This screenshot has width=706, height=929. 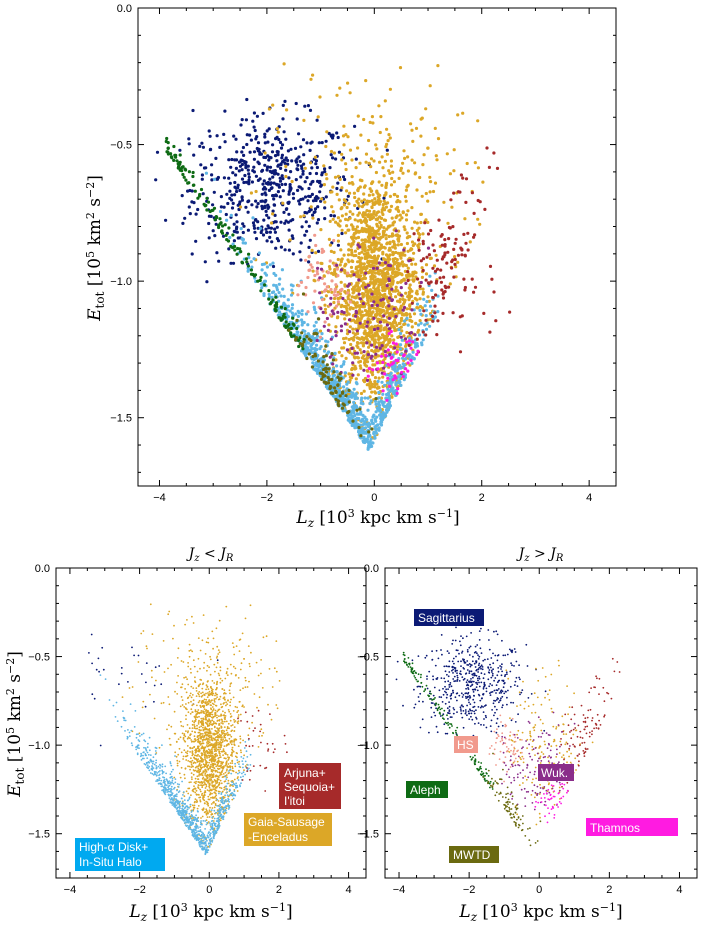 What do you see at coordinates (328, 272) in the screenshot?
I see `scatter-point-hs` at bounding box center [328, 272].